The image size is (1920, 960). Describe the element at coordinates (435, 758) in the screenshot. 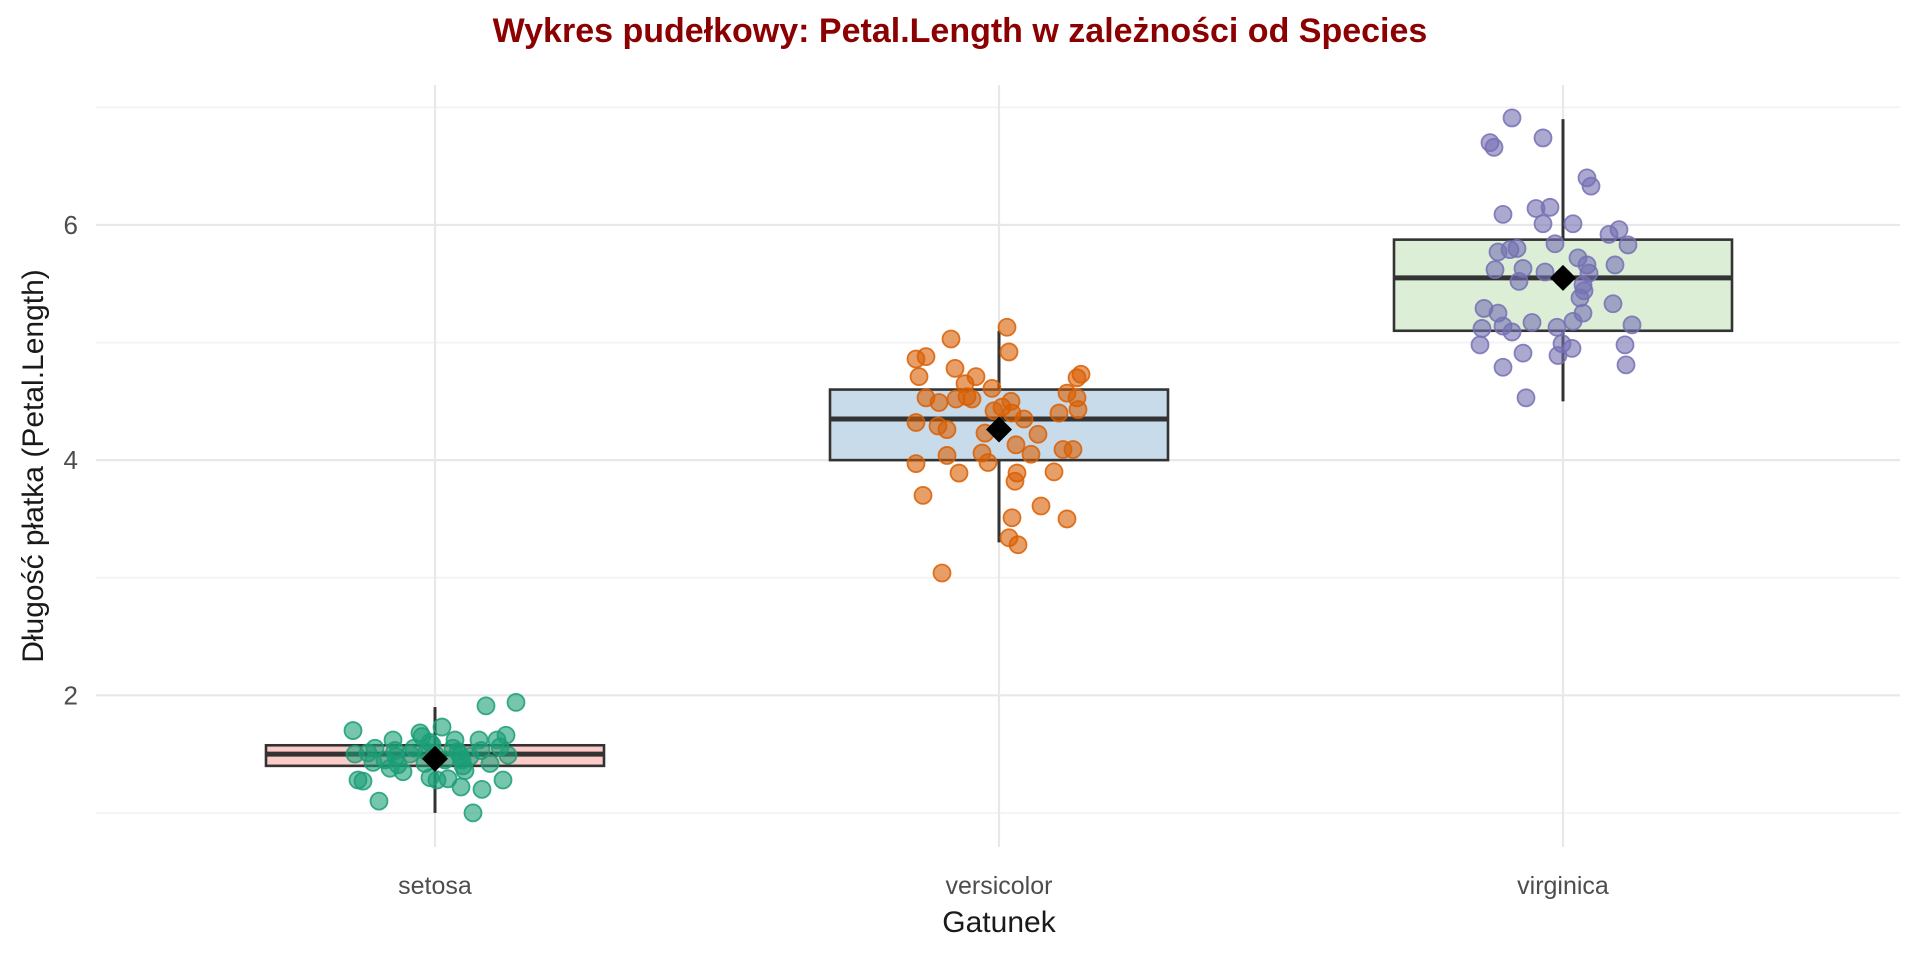

I see `mean-diamond-setosa` at that location.